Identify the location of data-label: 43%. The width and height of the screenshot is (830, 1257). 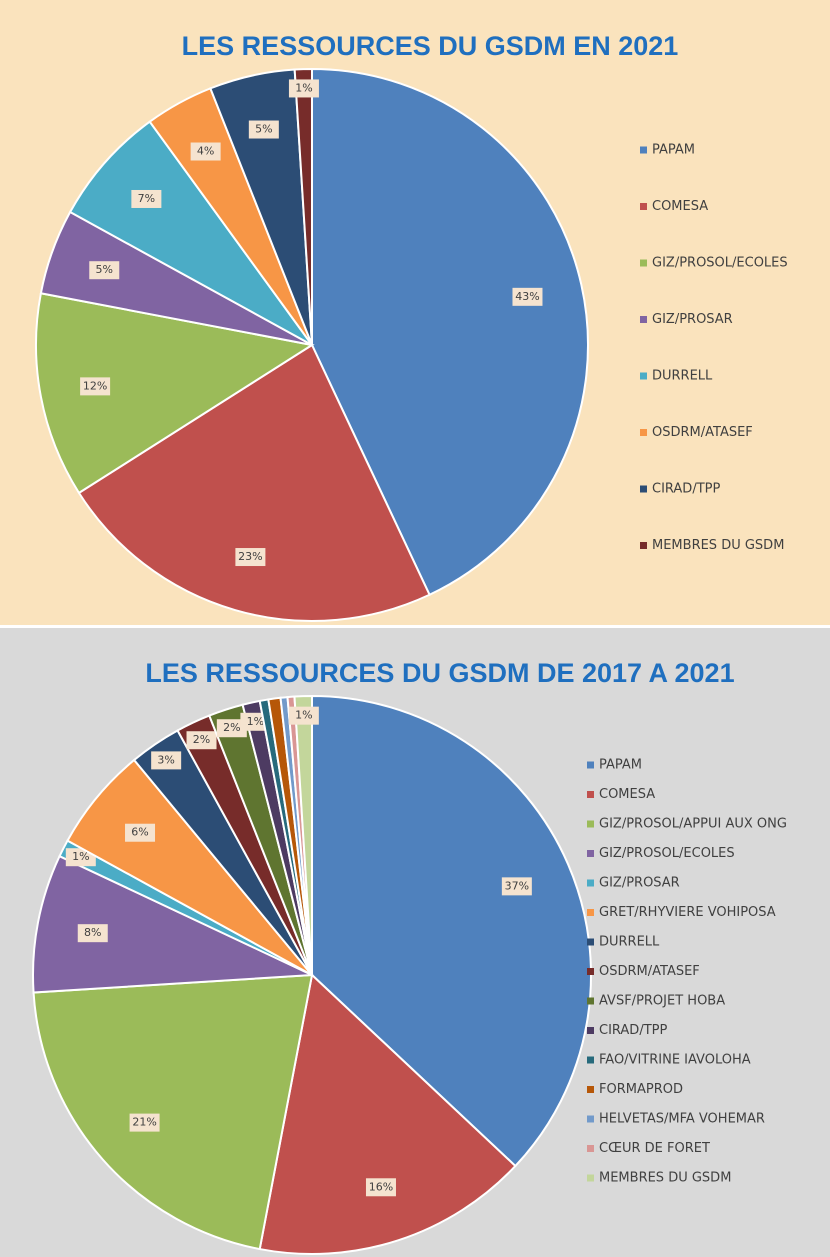
(527, 296).